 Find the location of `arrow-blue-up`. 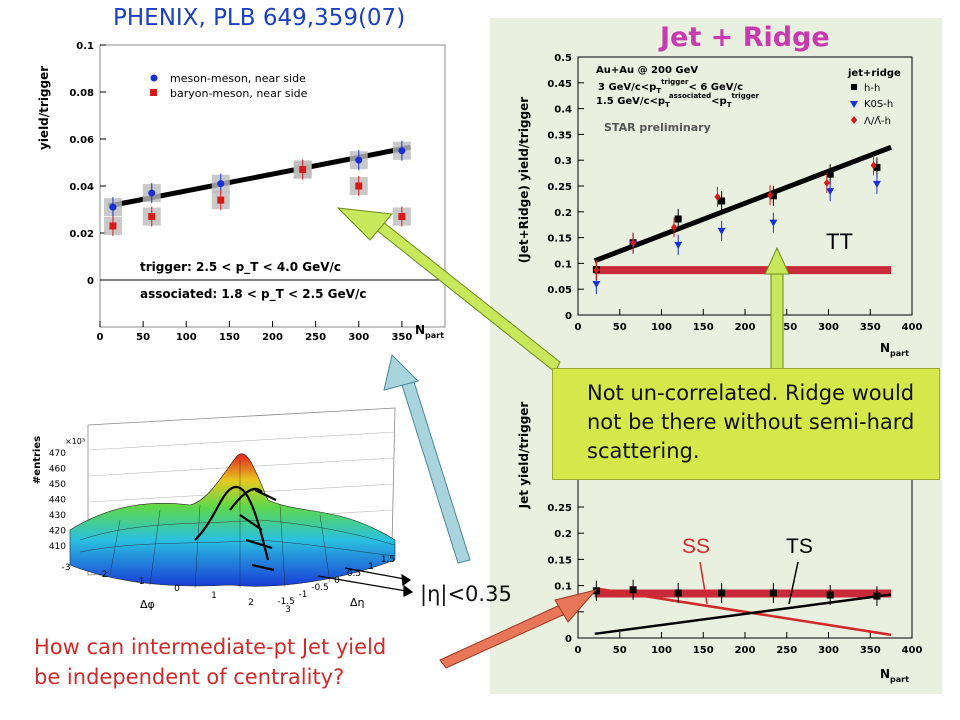

arrow-blue-up is located at coordinates (427, 459).